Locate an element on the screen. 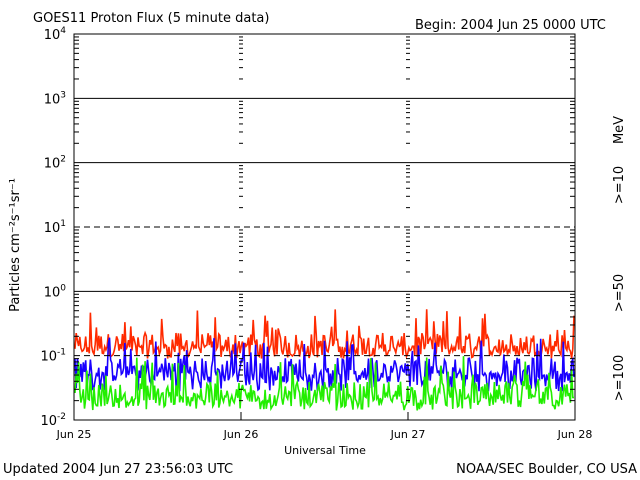  y-tick-label: 10³ is located at coordinates (55, 98).